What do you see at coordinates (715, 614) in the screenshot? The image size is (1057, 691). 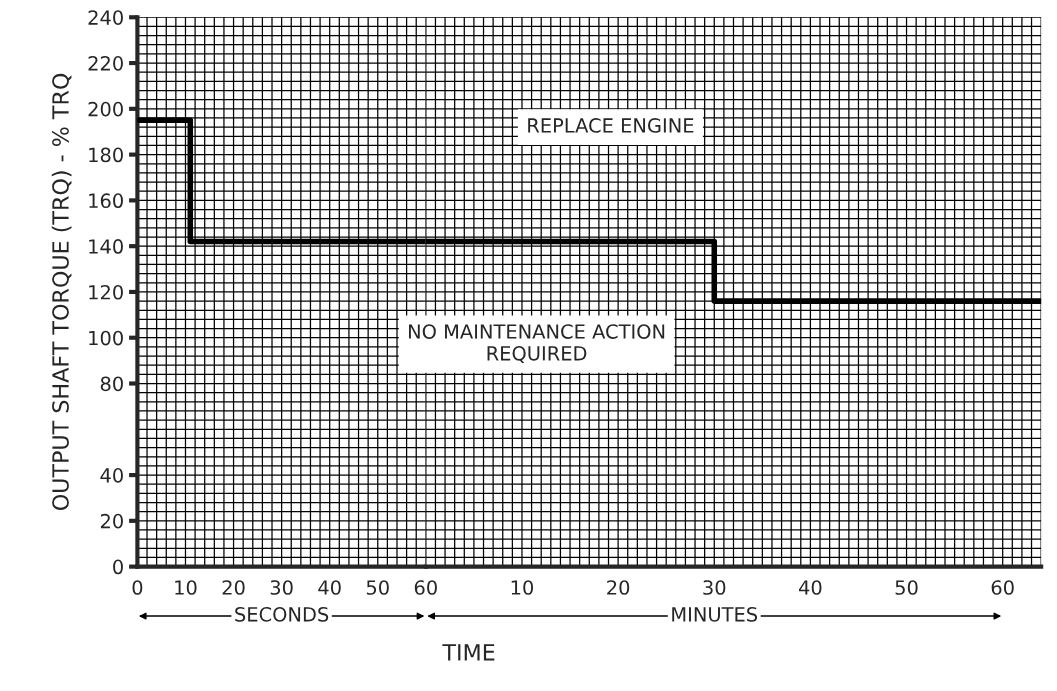 I see `text: MINUTES` at bounding box center [715, 614].